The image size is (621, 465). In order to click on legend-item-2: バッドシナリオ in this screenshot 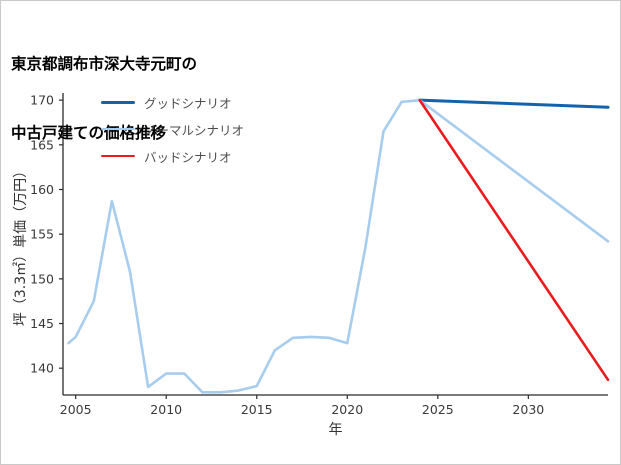, I will do `click(172, 156)`.